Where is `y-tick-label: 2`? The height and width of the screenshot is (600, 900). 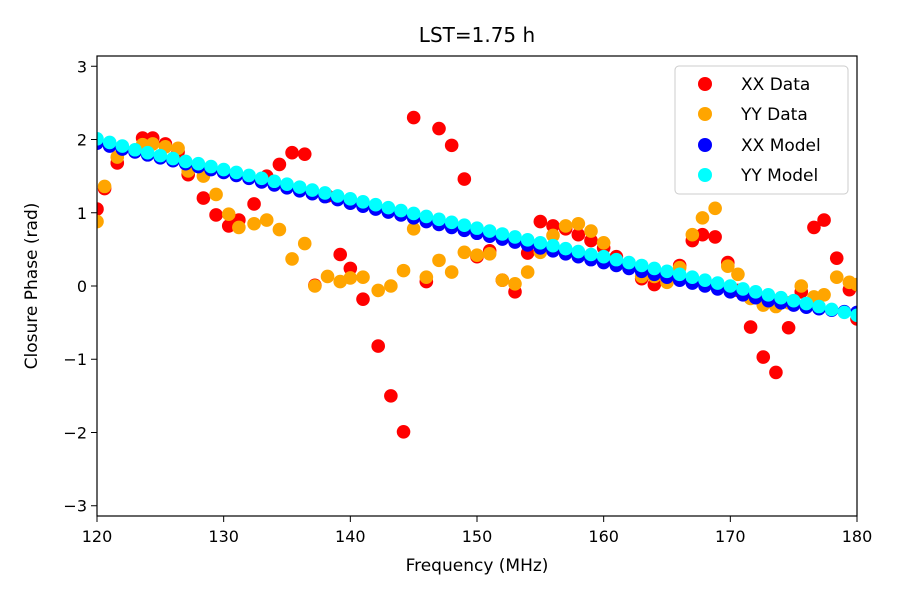
y-tick-label: 2 is located at coordinates (82, 140).